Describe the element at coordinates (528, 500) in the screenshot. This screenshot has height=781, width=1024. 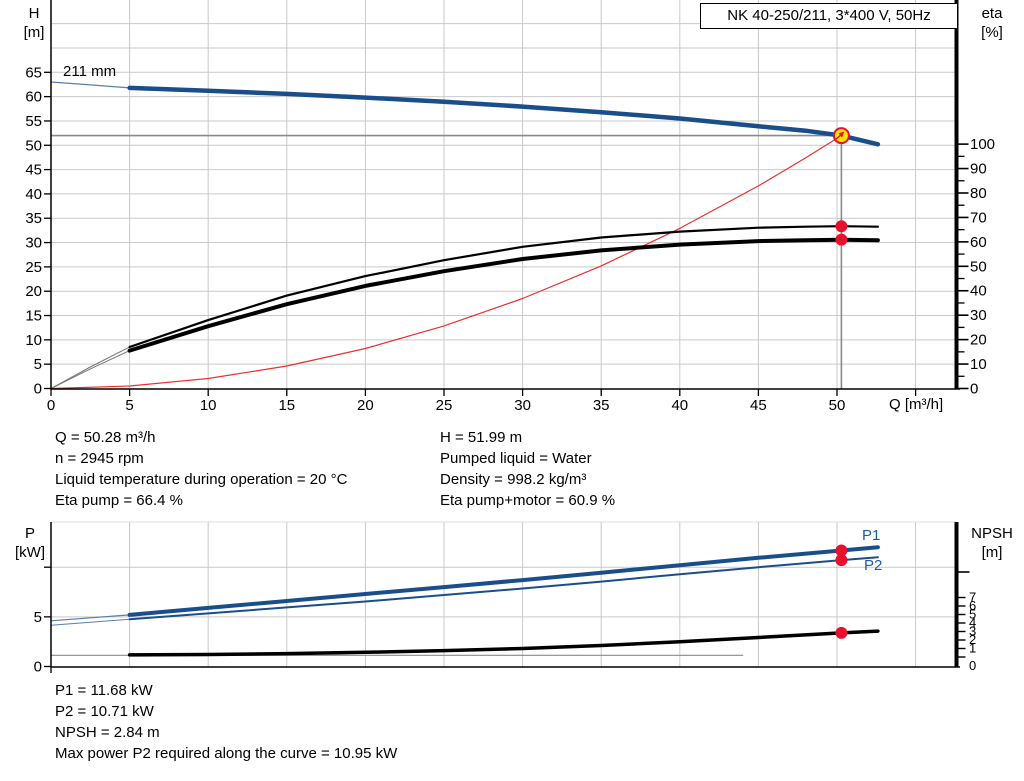
I see `result-eta-pump-motor: Eta pump+motor = 60.9 %` at that location.